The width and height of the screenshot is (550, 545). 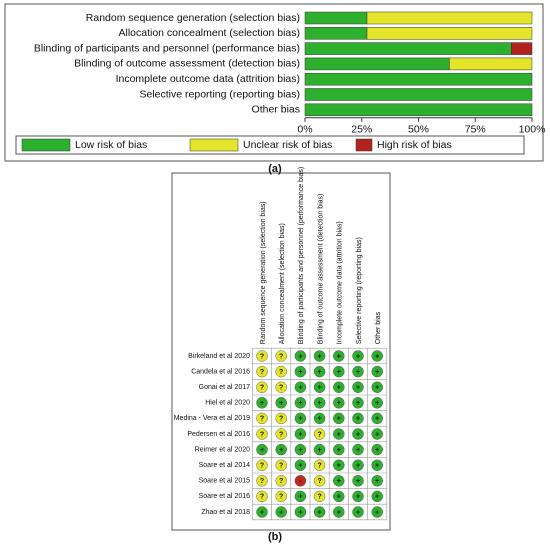 What do you see at coordinates (111, 145) in the screenshot?
I see `legend-label: Low risk of bias` at bounding box center [111, 145].